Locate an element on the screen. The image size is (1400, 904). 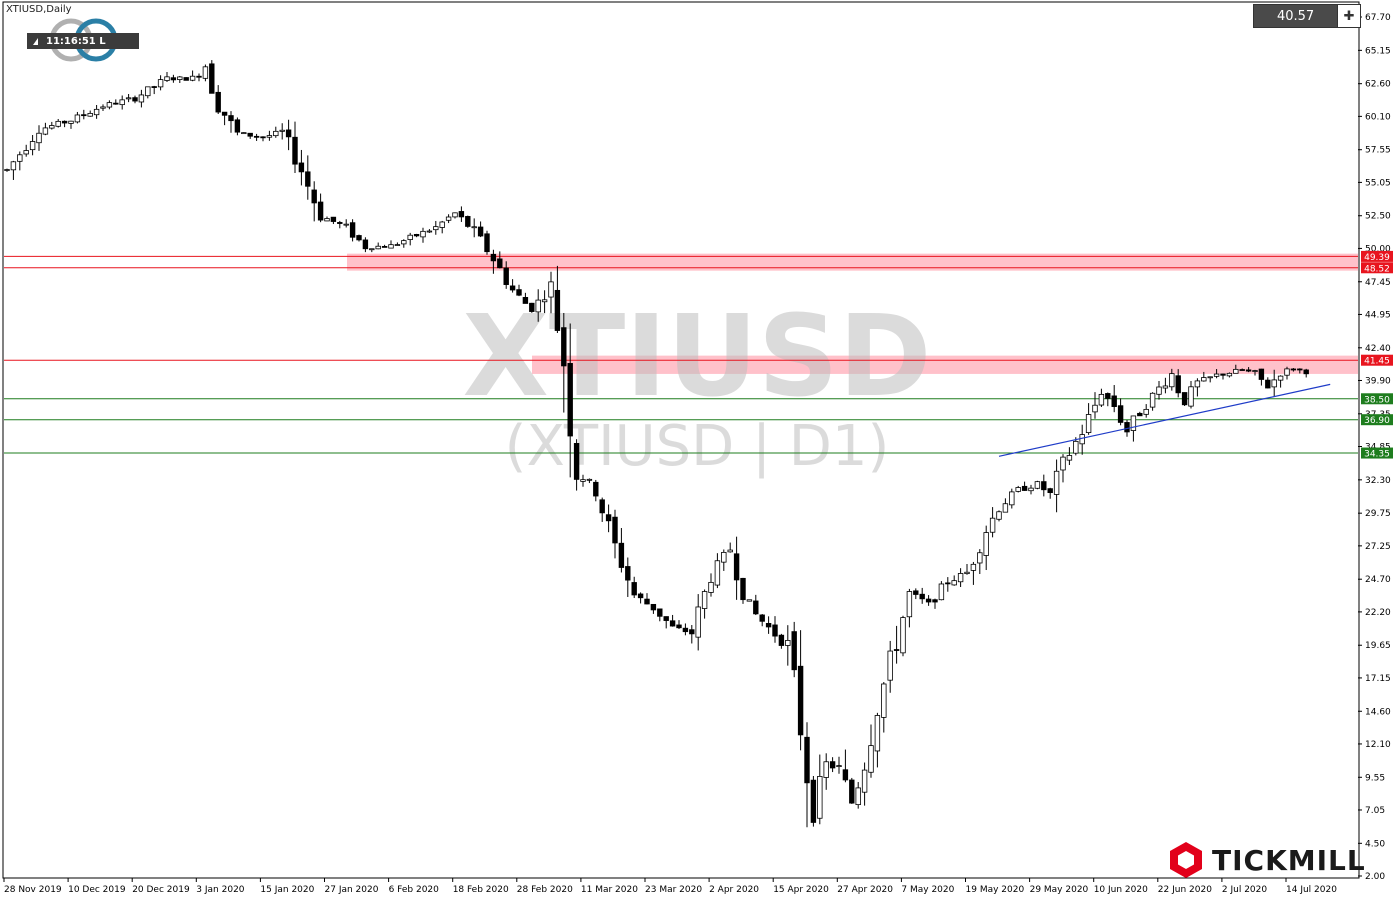
y-tick-label: 47.45 is located at coordinates (1378, 283).